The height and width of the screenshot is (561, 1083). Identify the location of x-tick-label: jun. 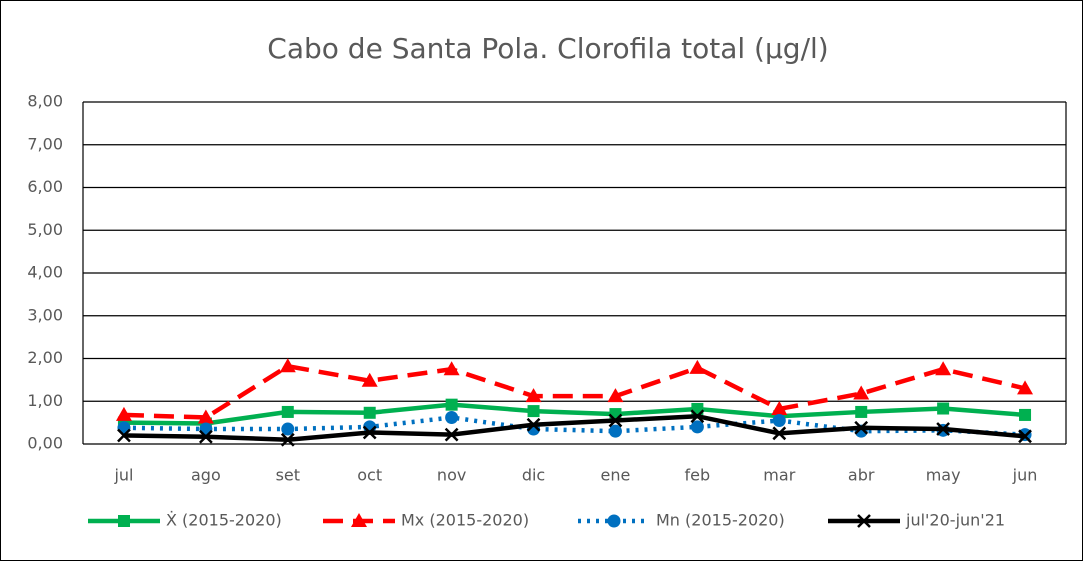
(1025, 475).